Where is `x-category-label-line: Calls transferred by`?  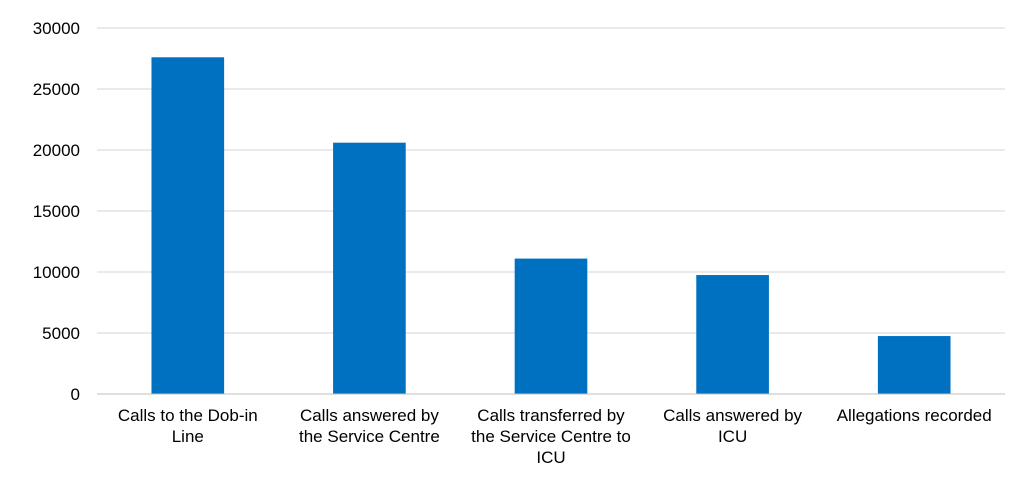 x-category-label-line: Calls transferred by is located at coordinates (551, 415).